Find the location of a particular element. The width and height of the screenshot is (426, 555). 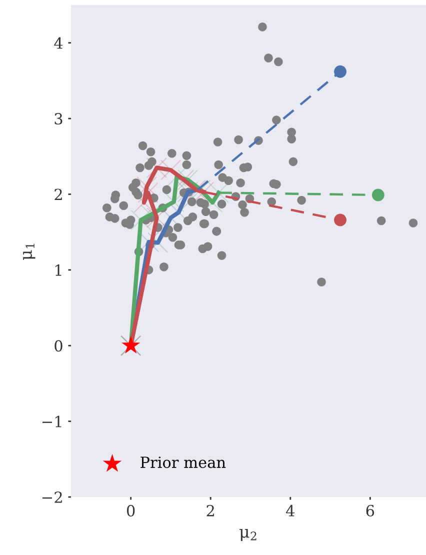

y-tick-label: 3 is located at coordinates (58, 119).